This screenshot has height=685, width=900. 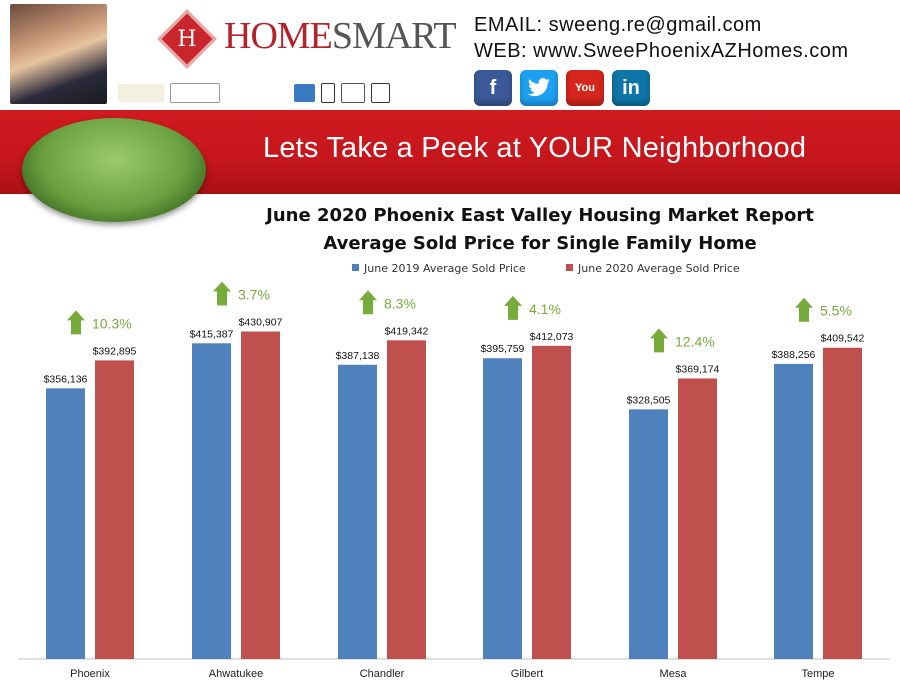 I want to click on contact-website: WEB: www.SweePhoenixAZHomes.com, so click(x=661, y=51).